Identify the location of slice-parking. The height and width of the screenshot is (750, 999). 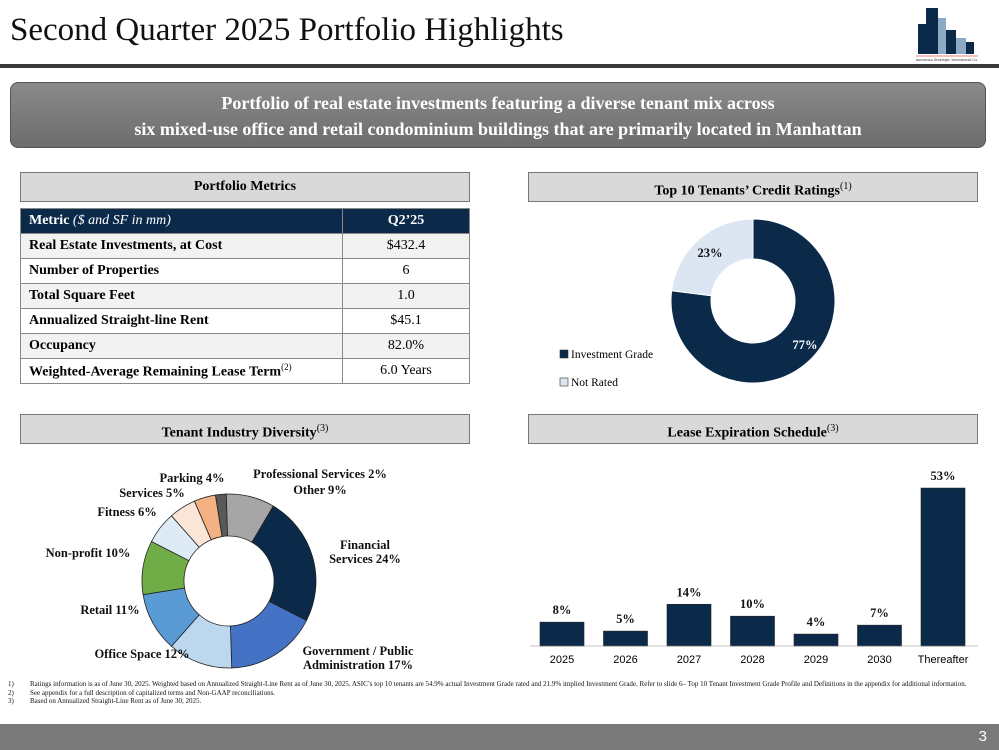
(208, 517).